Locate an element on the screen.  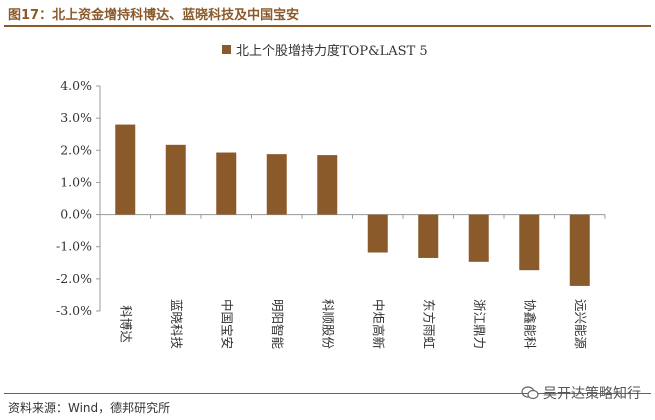
svg-text: 科博达 is located at coordinates (125, 324).